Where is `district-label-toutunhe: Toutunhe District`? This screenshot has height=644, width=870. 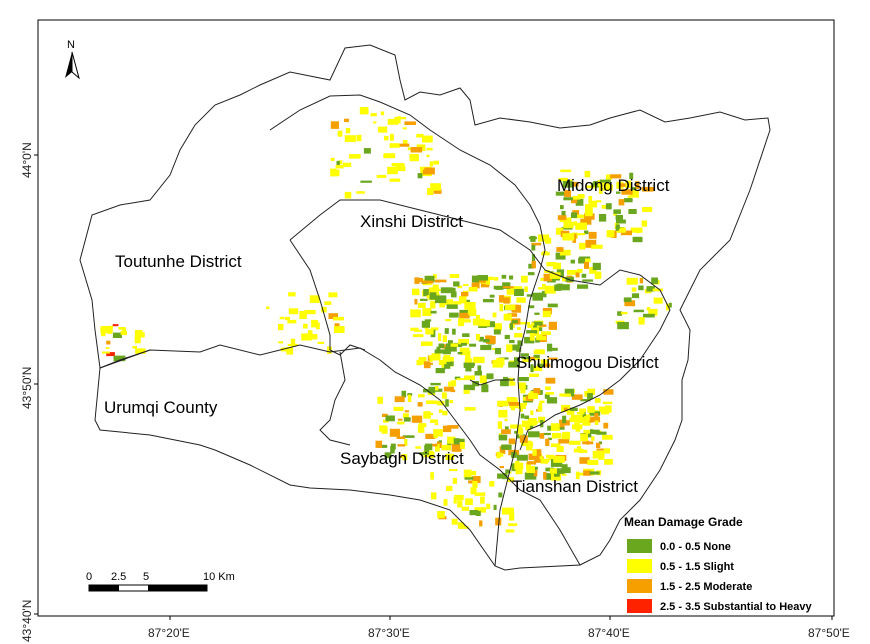 district-label-toutunhe: Toutunhe District is located at coordinates (178, 261).